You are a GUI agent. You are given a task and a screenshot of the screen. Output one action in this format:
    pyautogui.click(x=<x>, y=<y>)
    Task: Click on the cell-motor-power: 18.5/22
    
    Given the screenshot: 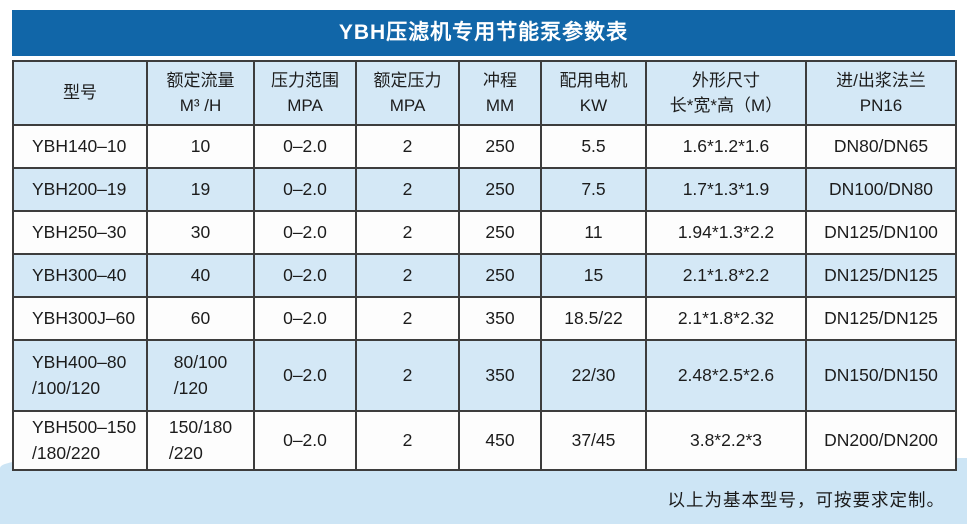 What is the action you would take?
    pyautogui.click(x=593, y=318)
    